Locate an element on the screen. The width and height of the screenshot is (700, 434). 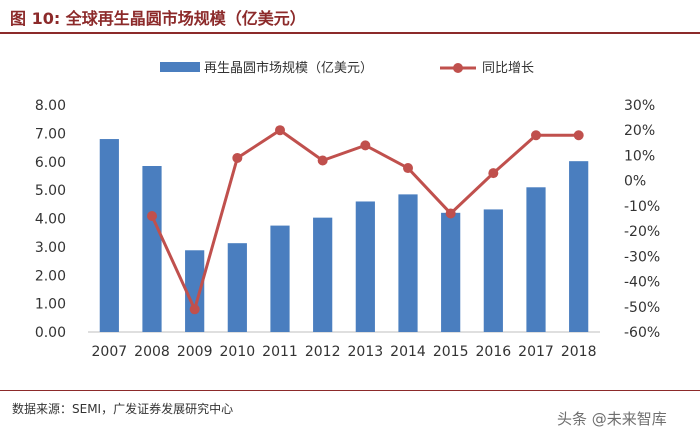
legend-bar-label: 再生晶圆市场规模（亿美元） is located at coordinates (288, 68).